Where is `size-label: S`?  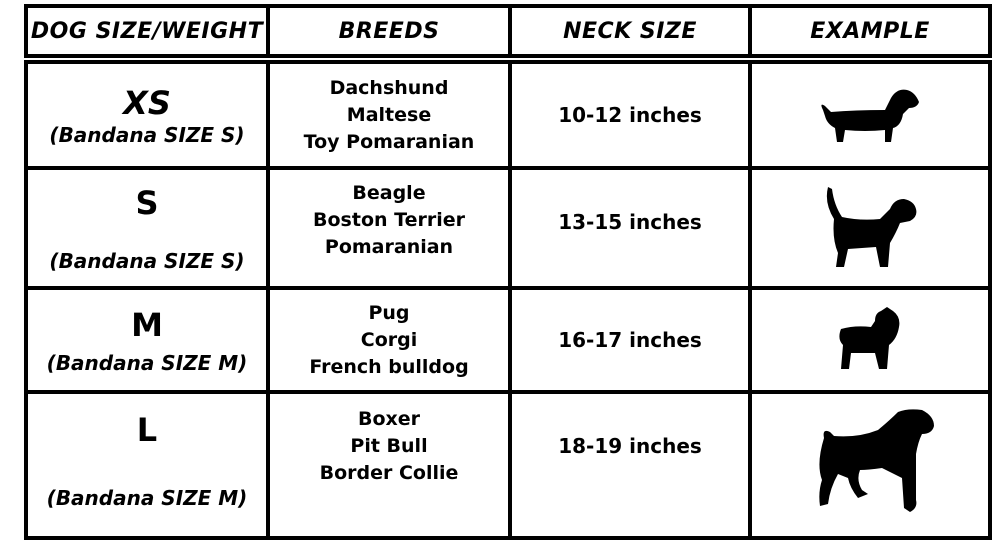 size-label: S is located at coordinates (147, 203).